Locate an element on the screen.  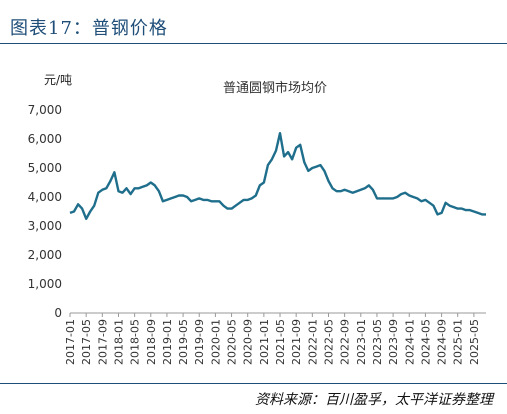
x-tick-label: 2018-01 is located at coordinates (118, 342).